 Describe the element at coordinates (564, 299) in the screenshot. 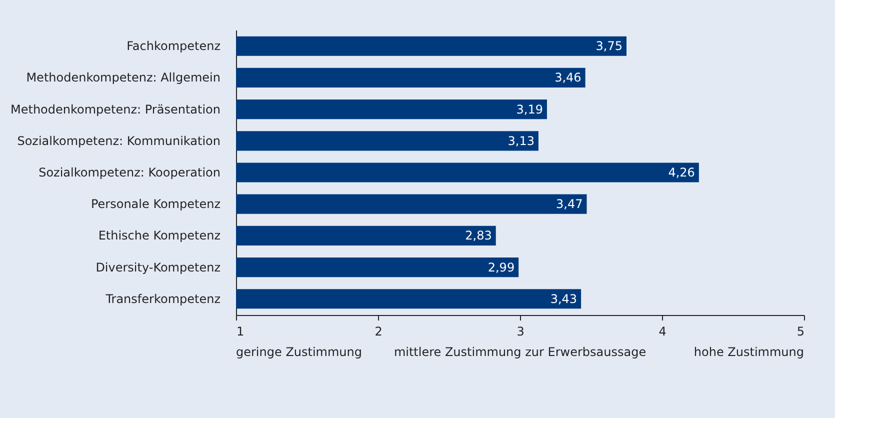

I see `data-label: 3,43` at that location.